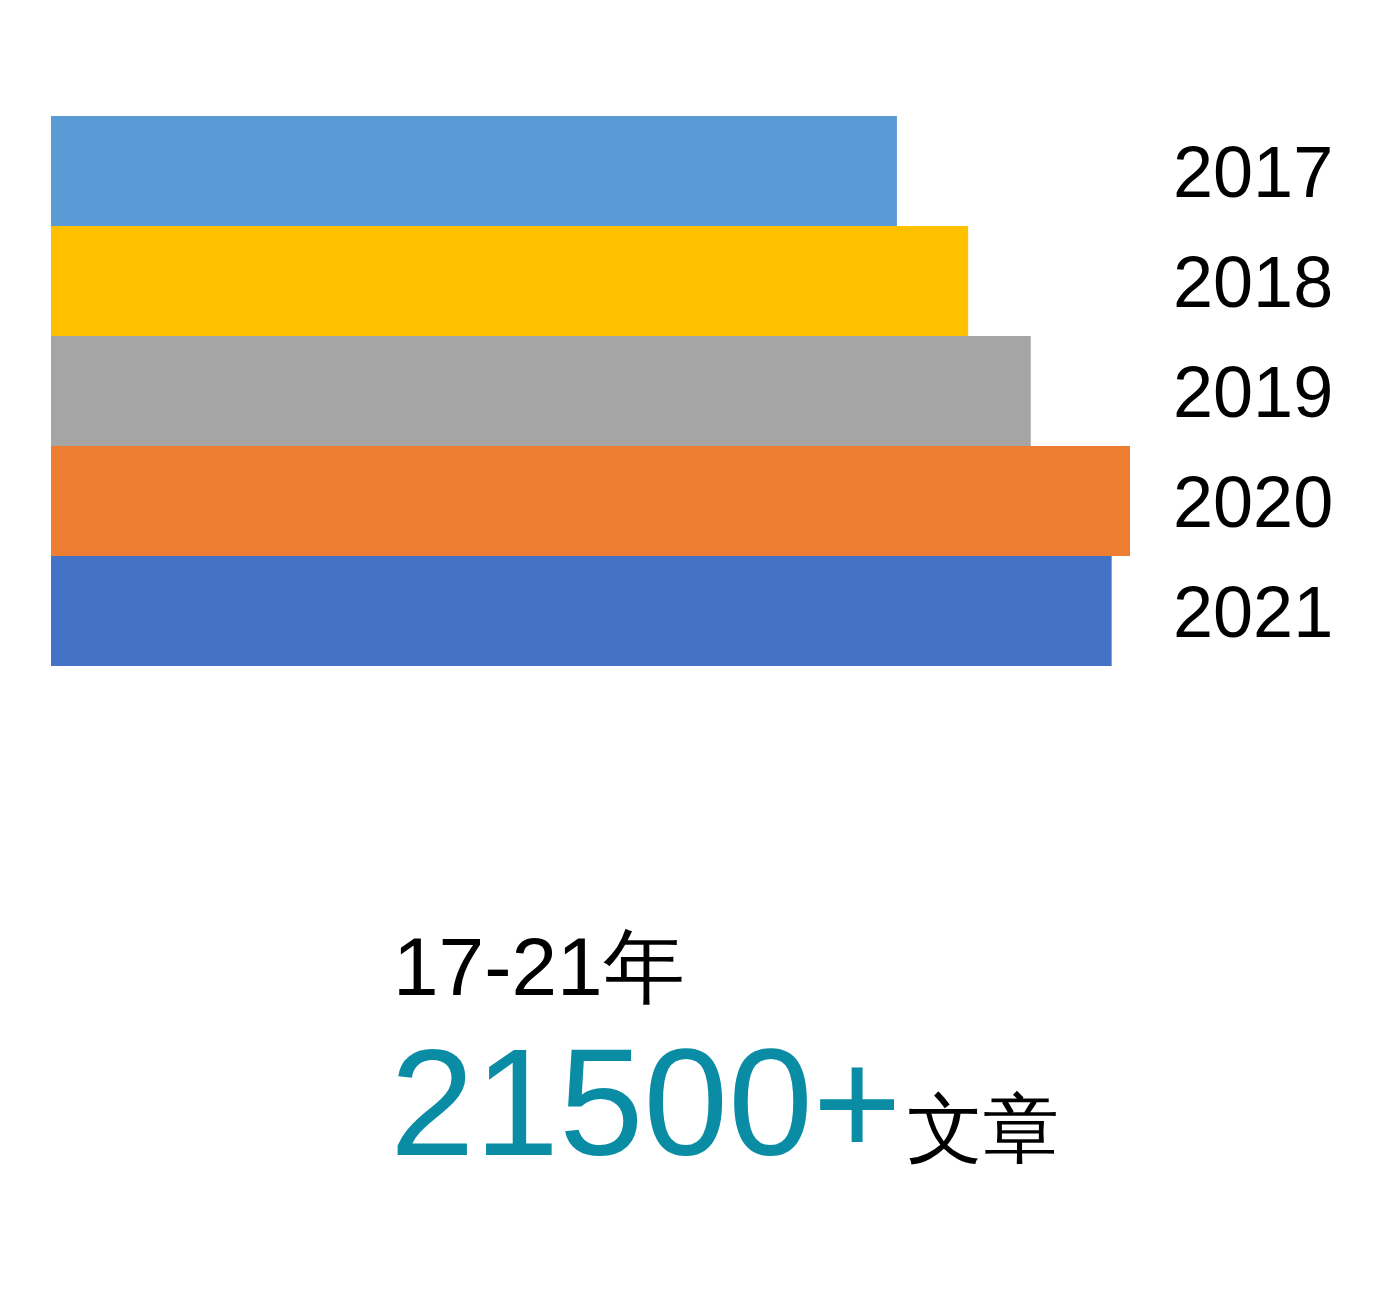 The width and height of the screenshot is (1377, 1305). I want to click on y-tick-label: 2017, so click(1253, 172).